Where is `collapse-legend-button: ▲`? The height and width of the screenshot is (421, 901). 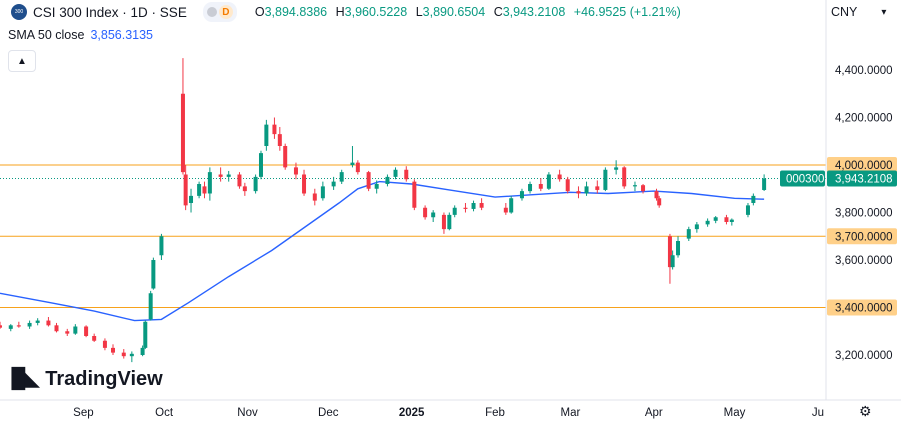 collapse-legend-button: ▲ is located at coordinates (22, 61).